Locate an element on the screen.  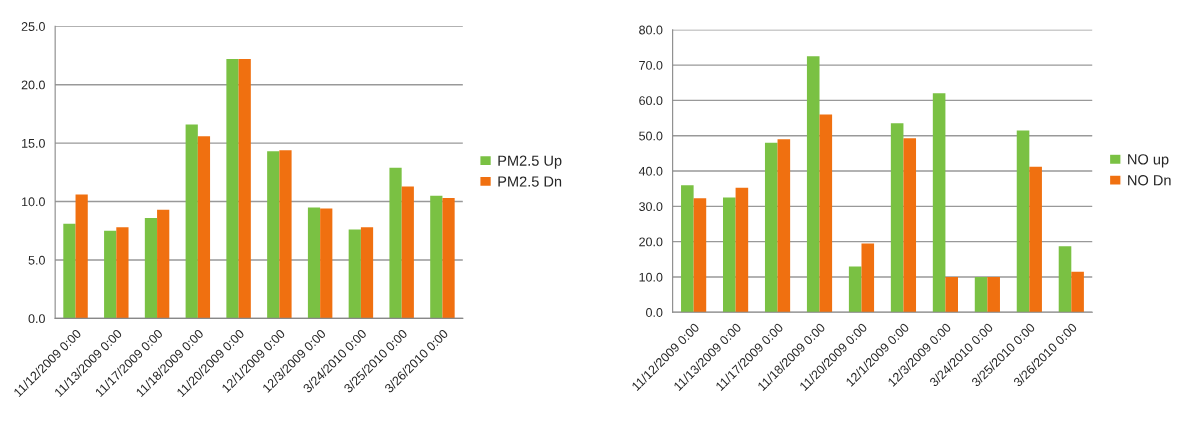
legend-label: PM2.5 Up is located at coordinates (530, 162).